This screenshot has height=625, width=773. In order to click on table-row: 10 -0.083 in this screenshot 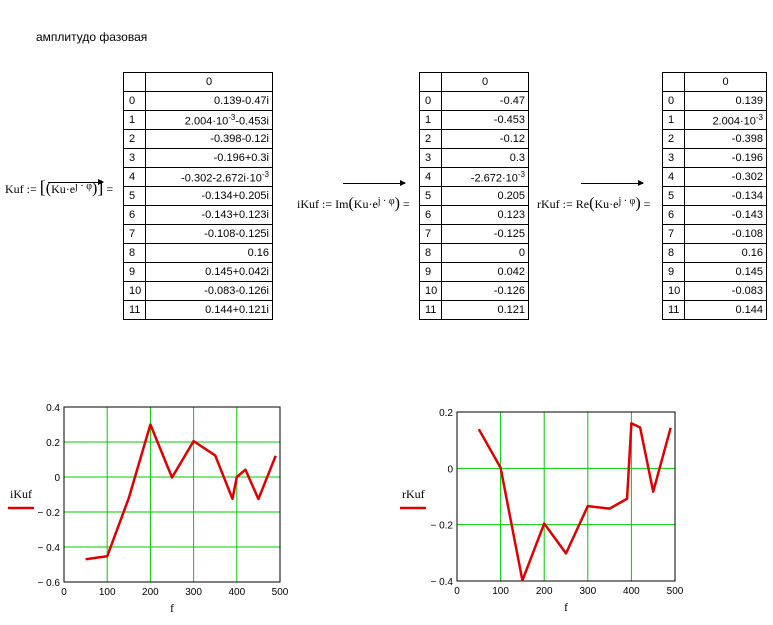, I will do `click(714, 291)`.